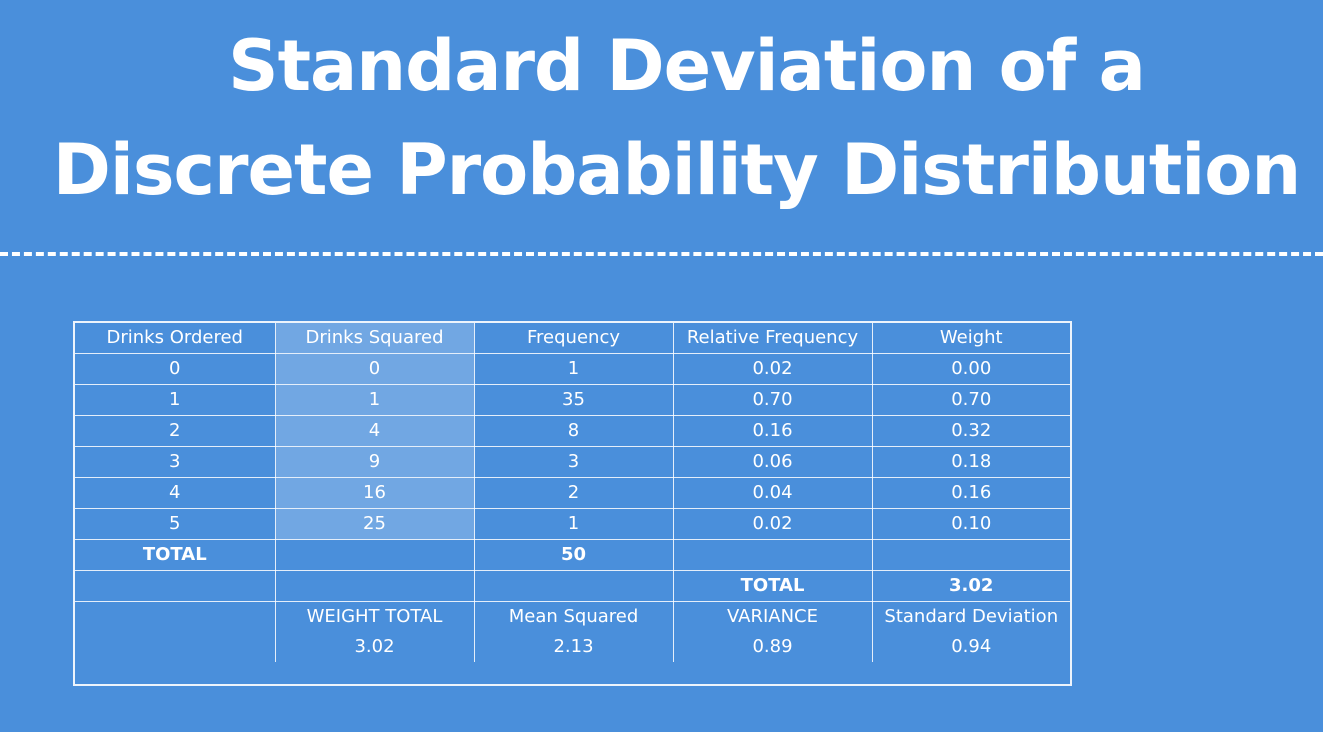 This screenshot has height=732, width=1323. I want to click on summary-value: 2.13, so click(573, 646).